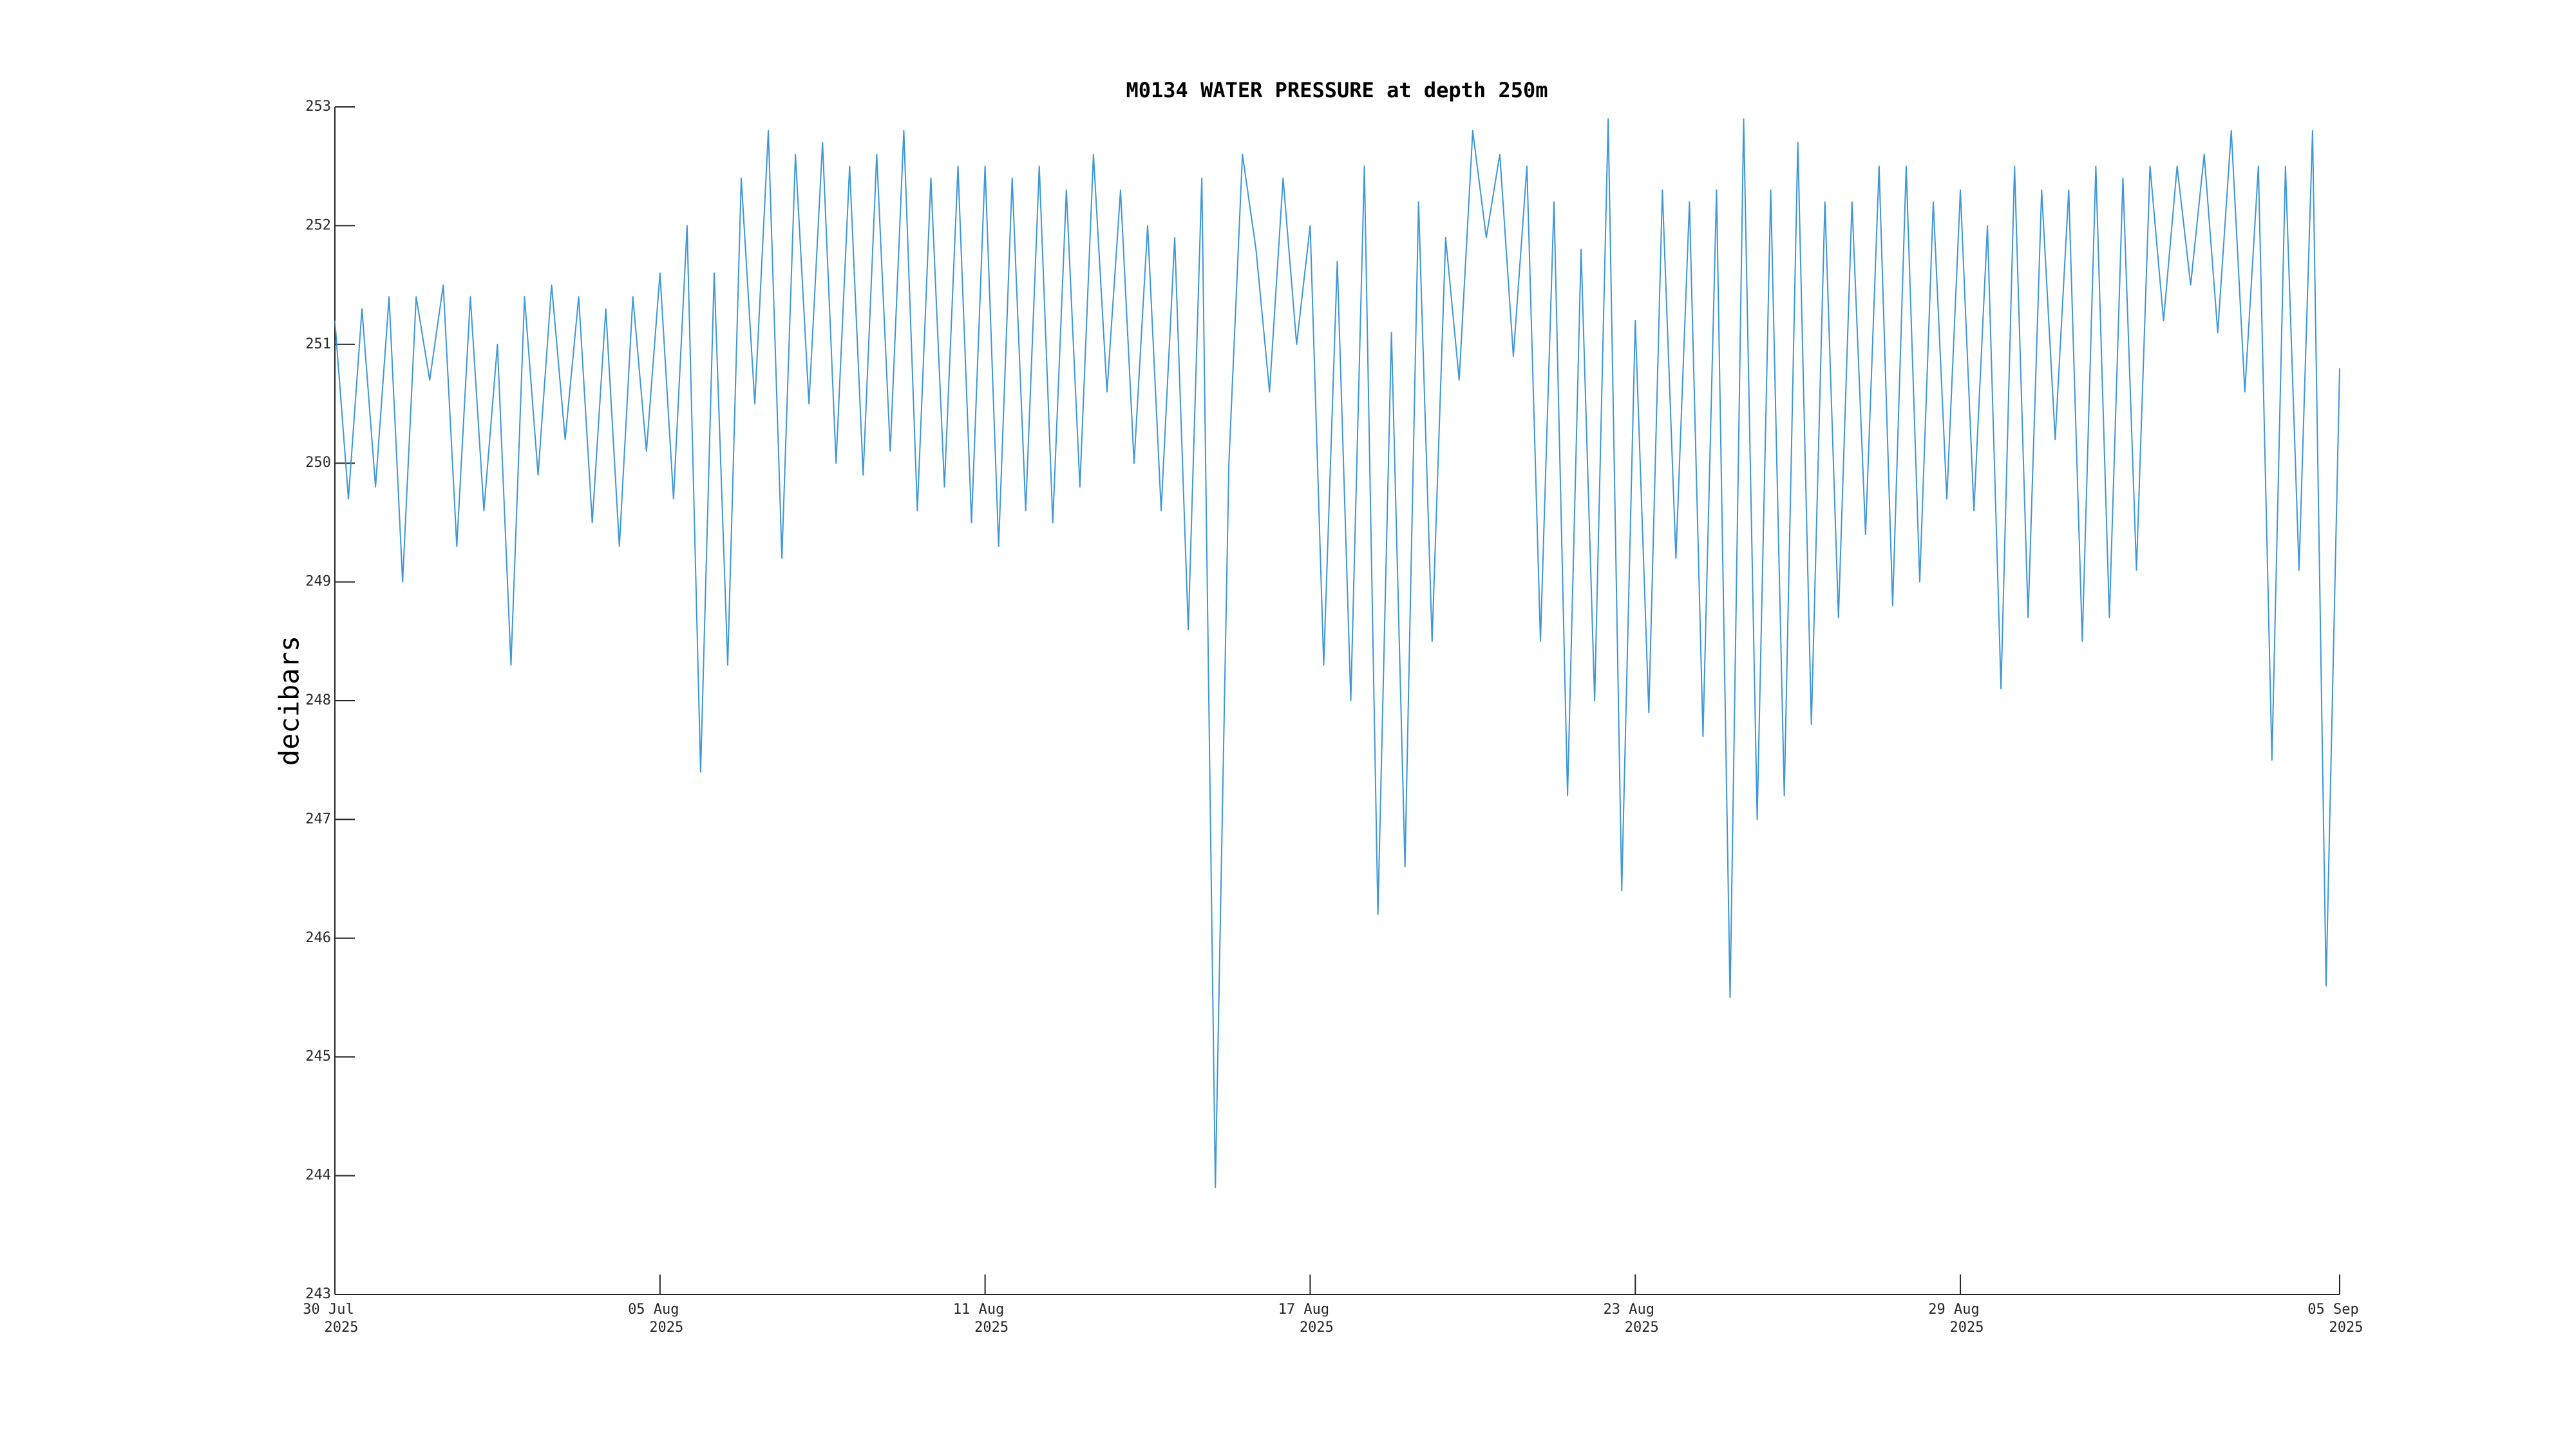  Describe the element at coordinates (1954, 1310) in the screenshot. I see `x-tick-label: 29 Aug` at that location.